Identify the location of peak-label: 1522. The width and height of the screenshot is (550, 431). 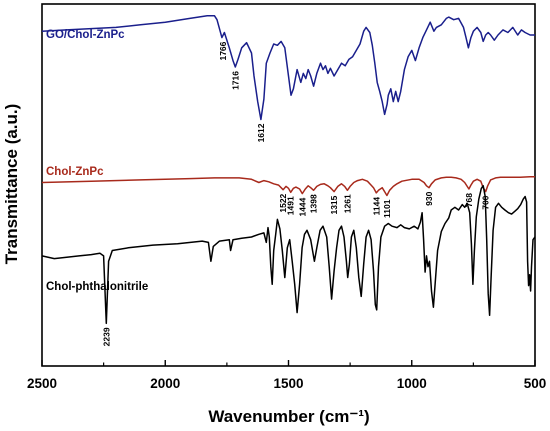
(283, 202).